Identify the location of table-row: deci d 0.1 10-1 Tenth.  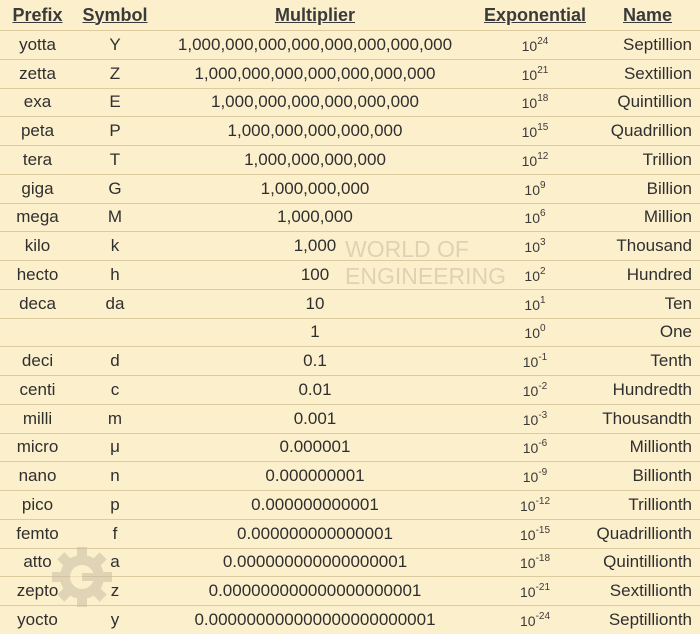
(350, 361).